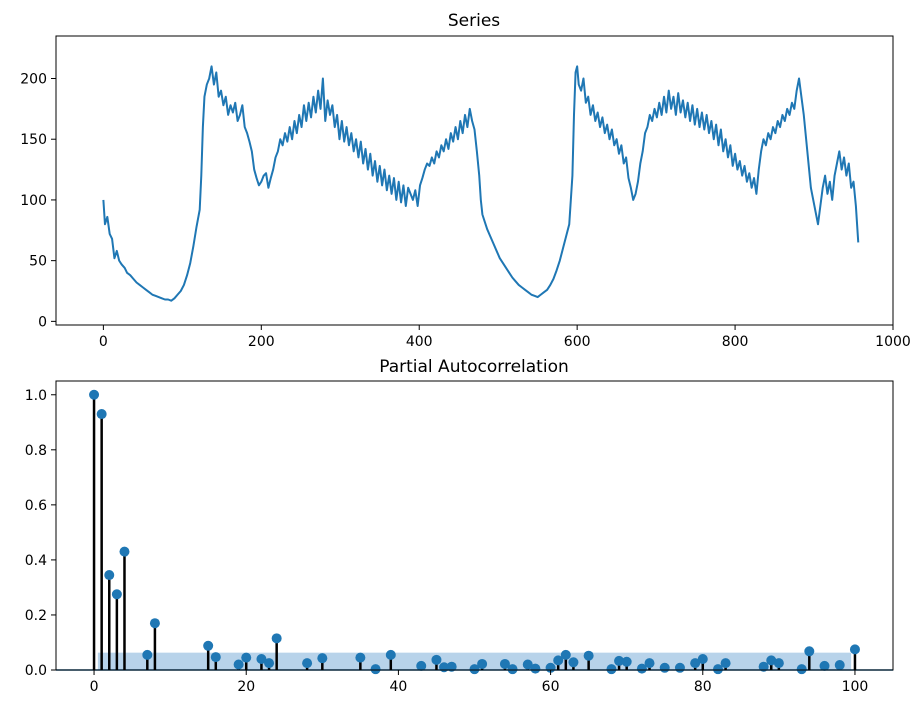  I want to click on pacf-x-tick-label: 40, so click(398, 687).